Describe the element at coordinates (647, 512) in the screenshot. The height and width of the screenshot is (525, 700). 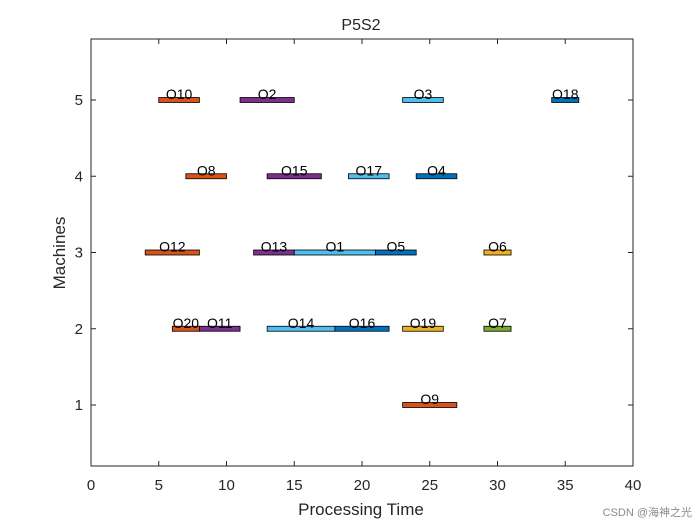
I see `watermark-text: CSDN @海神之光` at that location.